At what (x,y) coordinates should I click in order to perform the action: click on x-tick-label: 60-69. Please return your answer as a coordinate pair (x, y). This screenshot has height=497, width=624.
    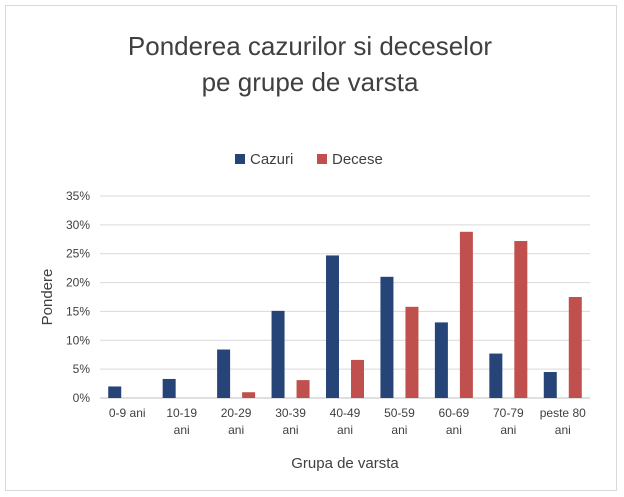
    Looking at the image, I should click on (454, 413).